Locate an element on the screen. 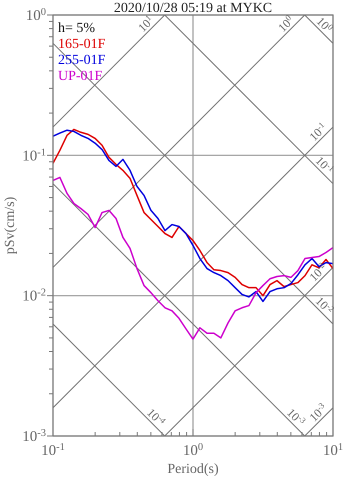  chart-title: 2020/10/28 05:19 at MYKC is located at coordinates (193, 8).